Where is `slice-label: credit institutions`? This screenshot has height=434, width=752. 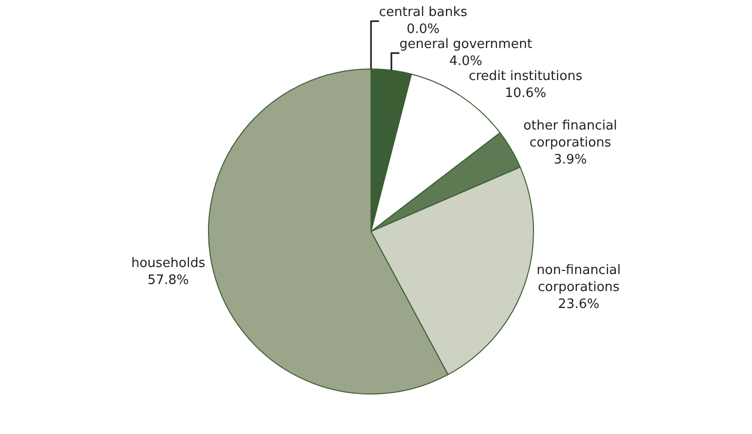
slice-label: credit institutions is located at coordinates (525, 76).